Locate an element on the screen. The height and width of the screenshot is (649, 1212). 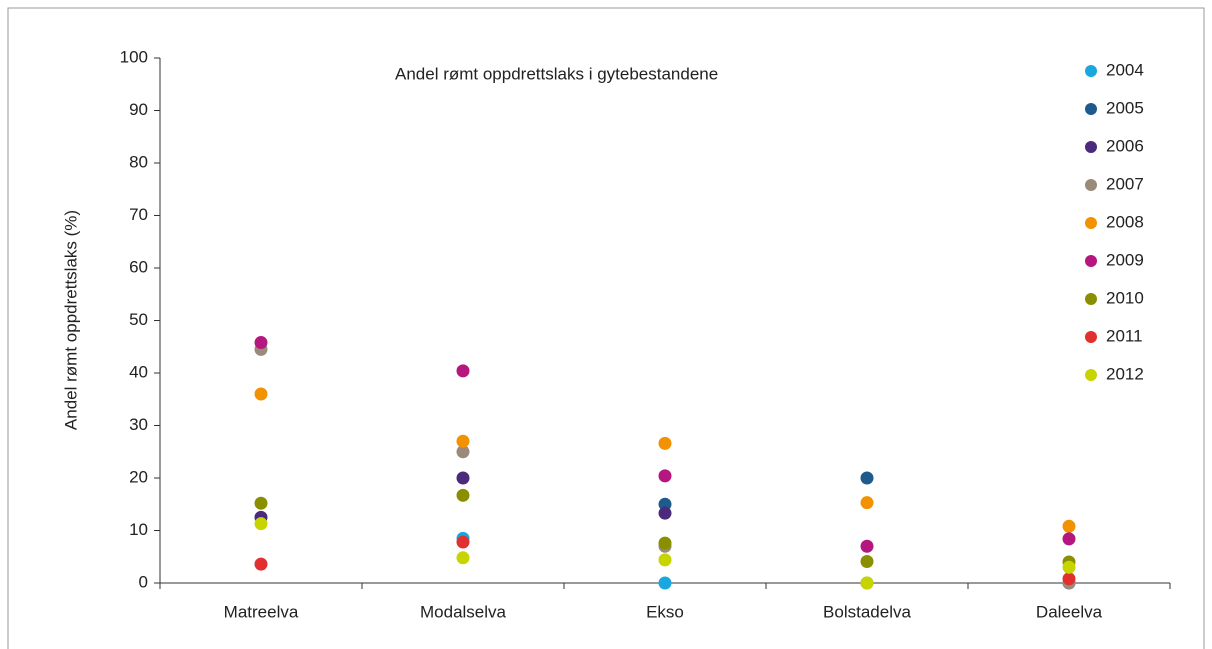
legend-label: 2009 is located at coordinates (1125, 259).